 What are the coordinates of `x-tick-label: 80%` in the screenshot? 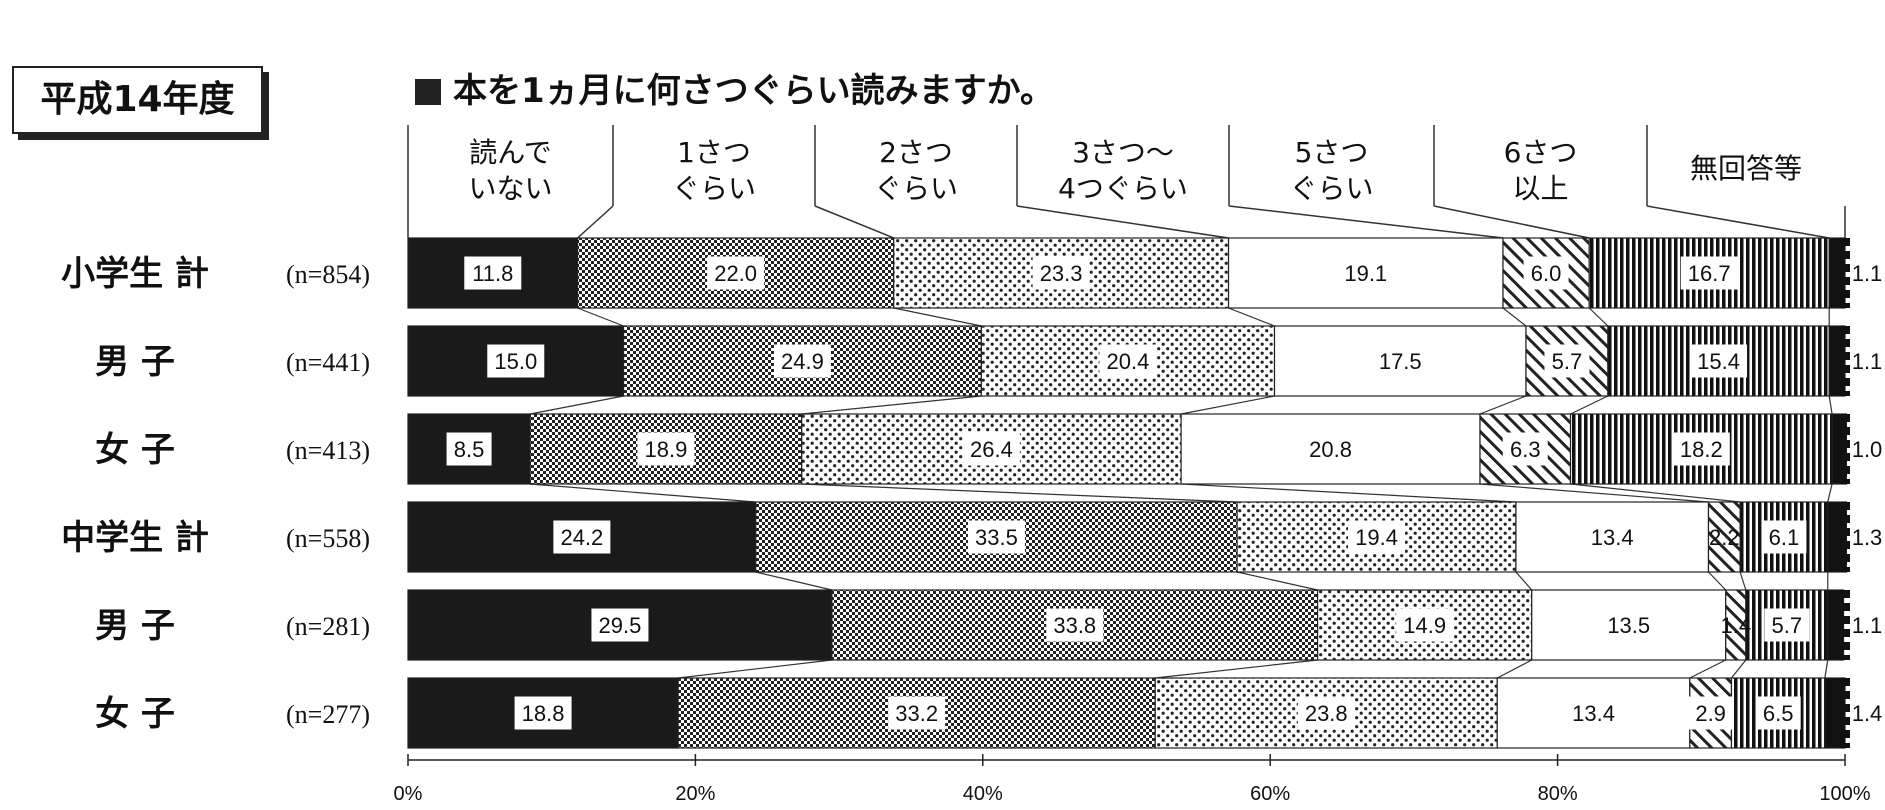 It's located at (1558, 794).